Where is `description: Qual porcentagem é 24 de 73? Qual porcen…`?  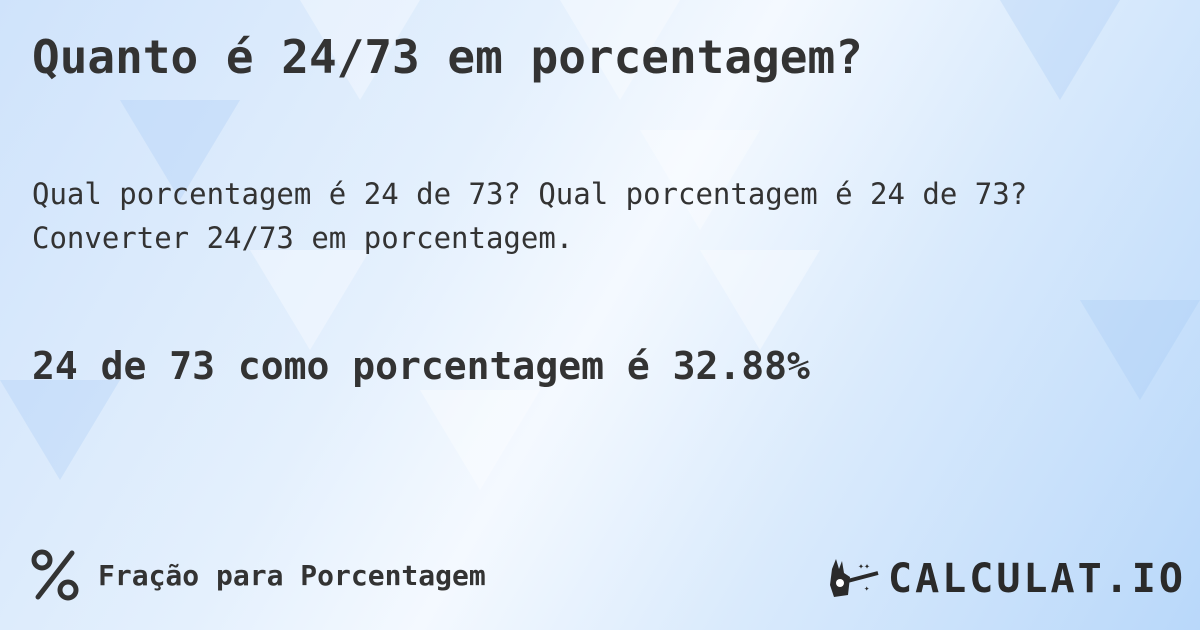 description: Qual porcentagem é 24 de 73? Qual porcen… is located at coordinates (529, 216).